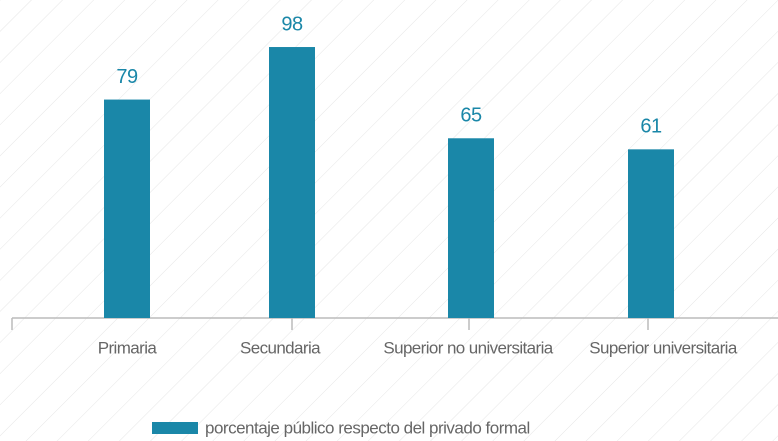 The height and width of the screenshot is (441, 778). Describe the element at coordinates (280, 347) in the screenshot. I see `x-tick-label: Secundaria` at that location.